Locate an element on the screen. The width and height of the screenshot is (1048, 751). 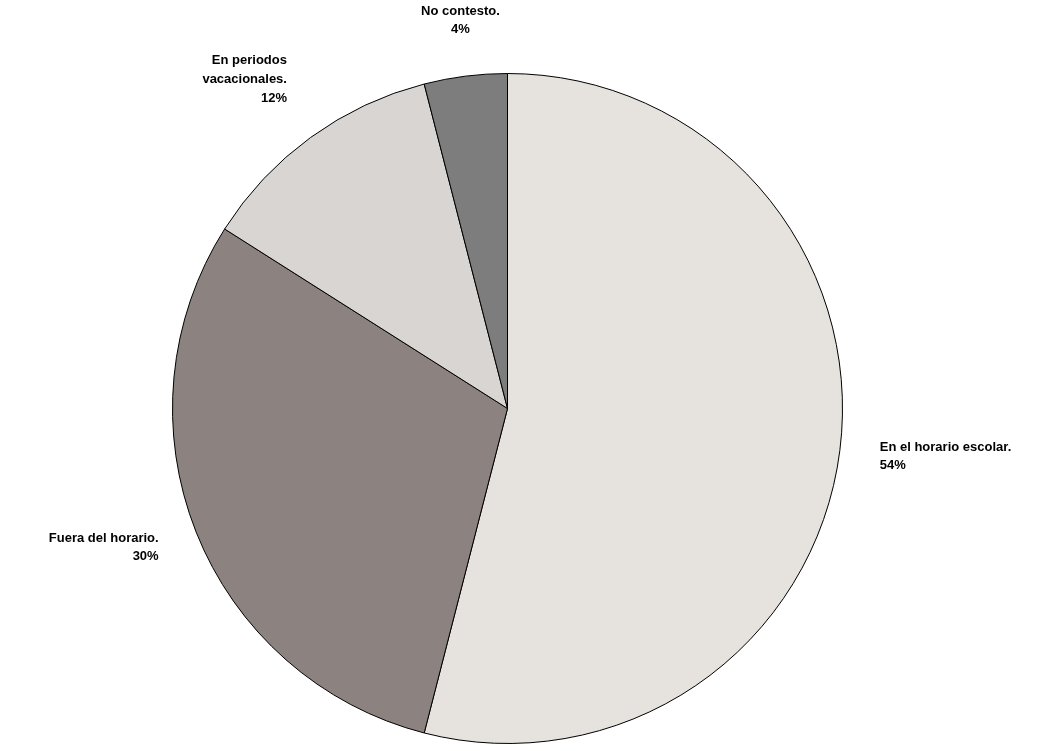
slice-label: En el horario escolar. is located at coordinates (945, 446).